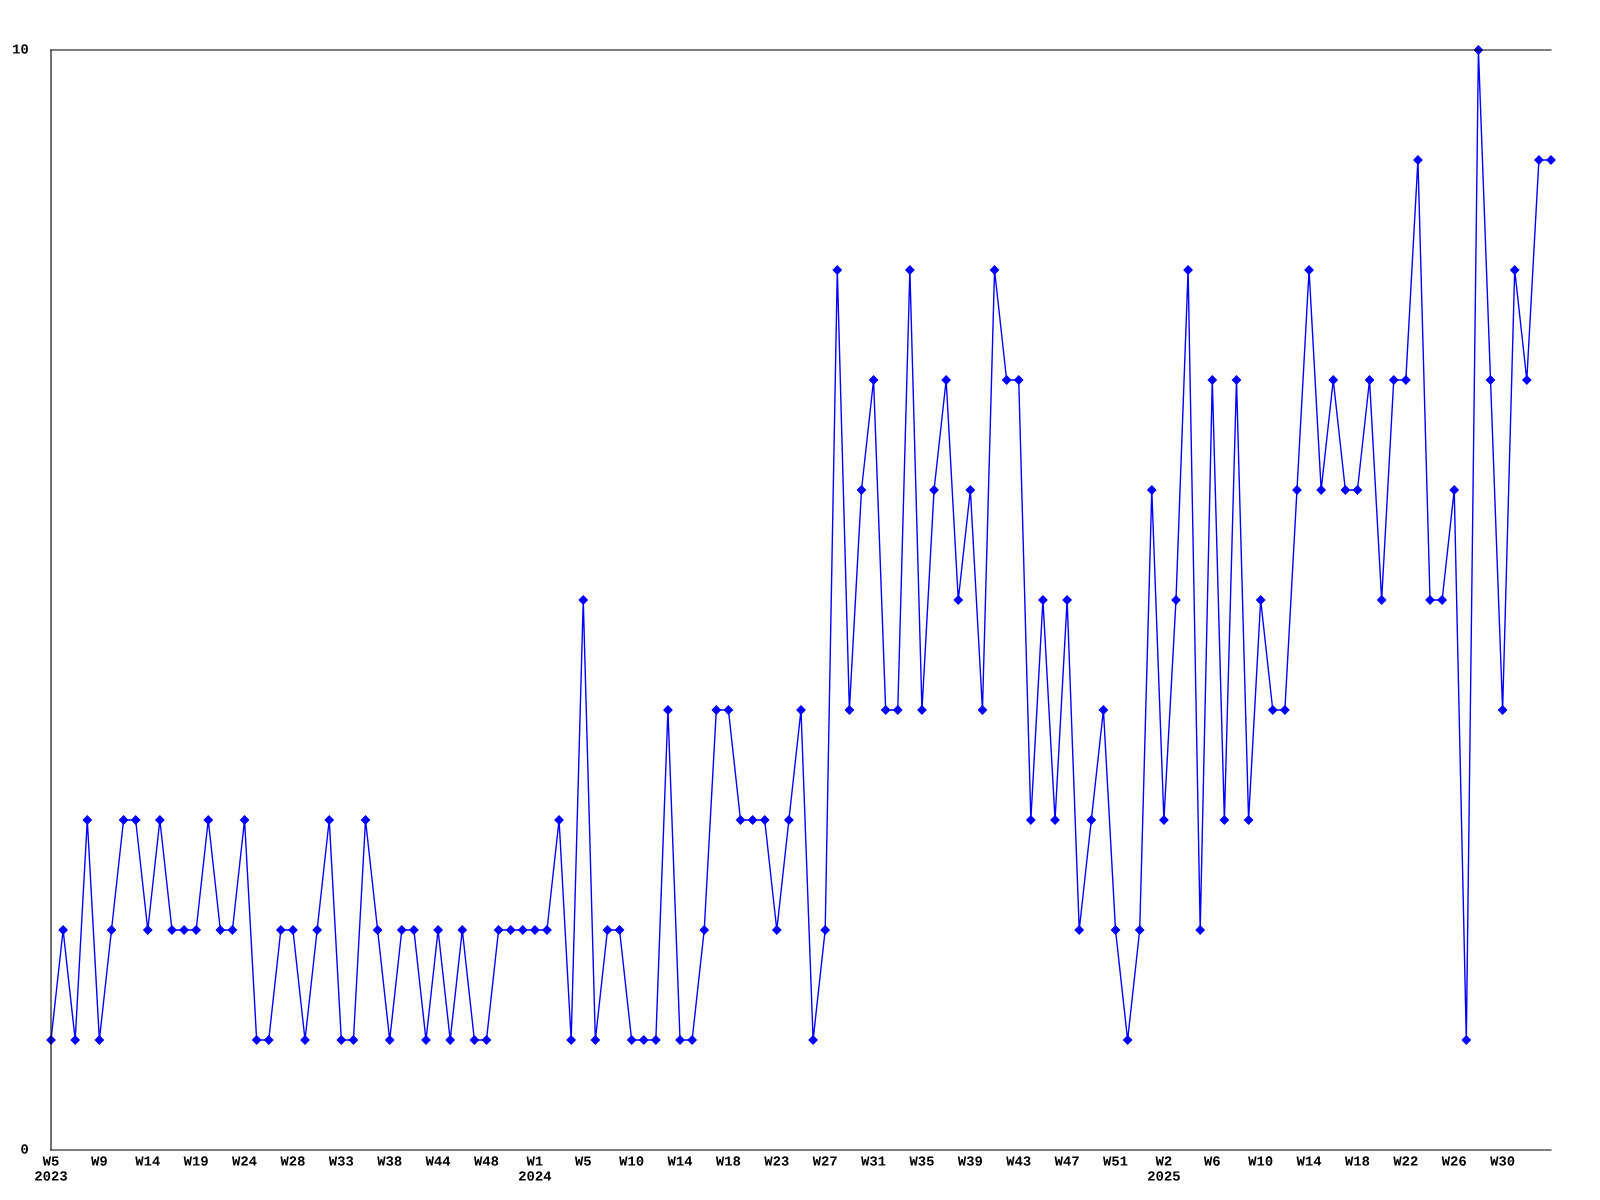 This screenshot has height=1200, width=1600. What do you see at coordinates (24, 1149) in the screenshot?
I see `y-tick-label: 0` at bounding box center [24, 1149].